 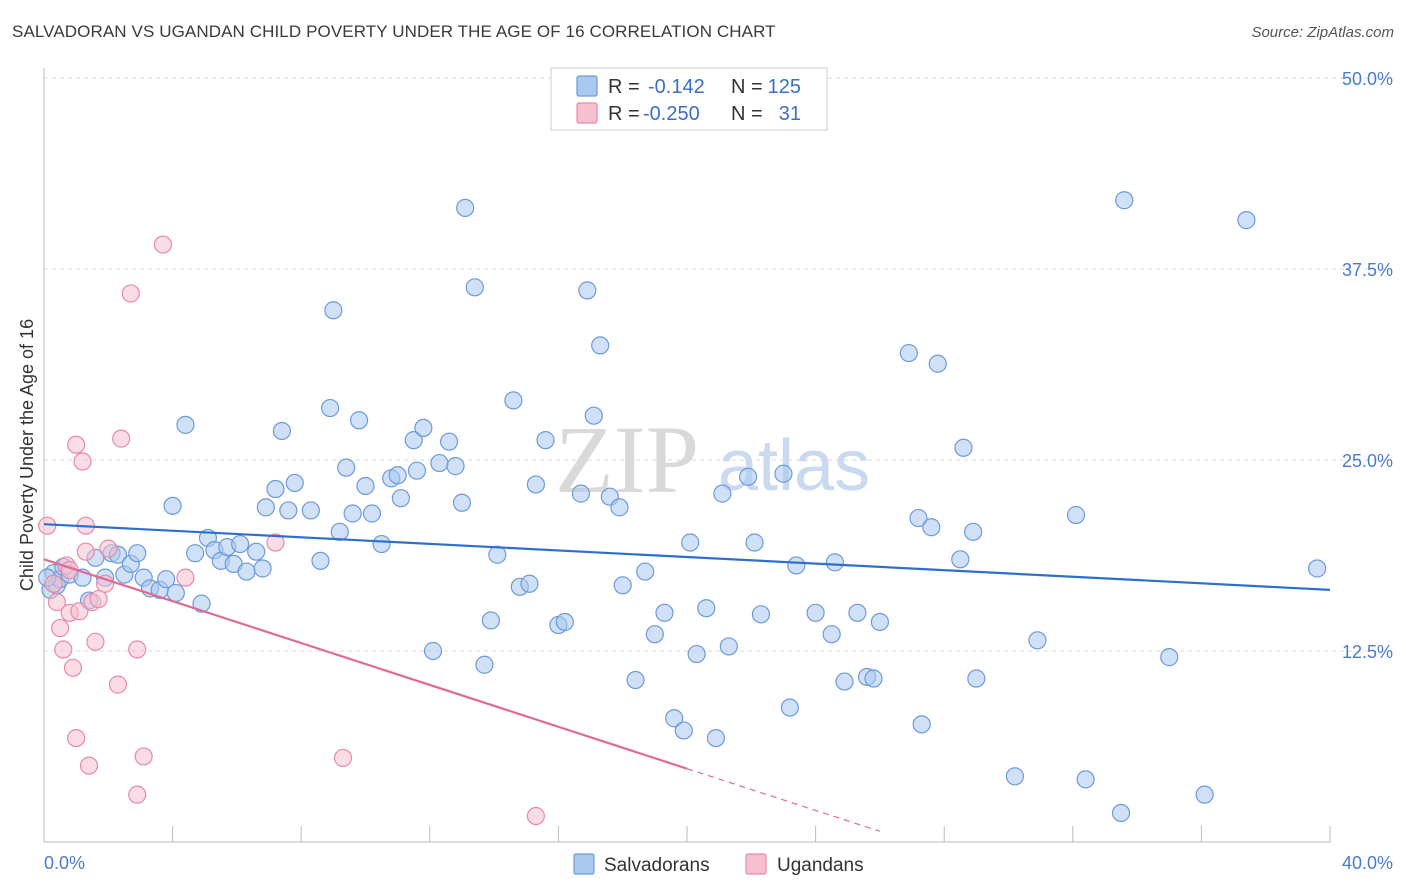 I want to click on legend-n-value-1: 125, so click(x=784, y=87).